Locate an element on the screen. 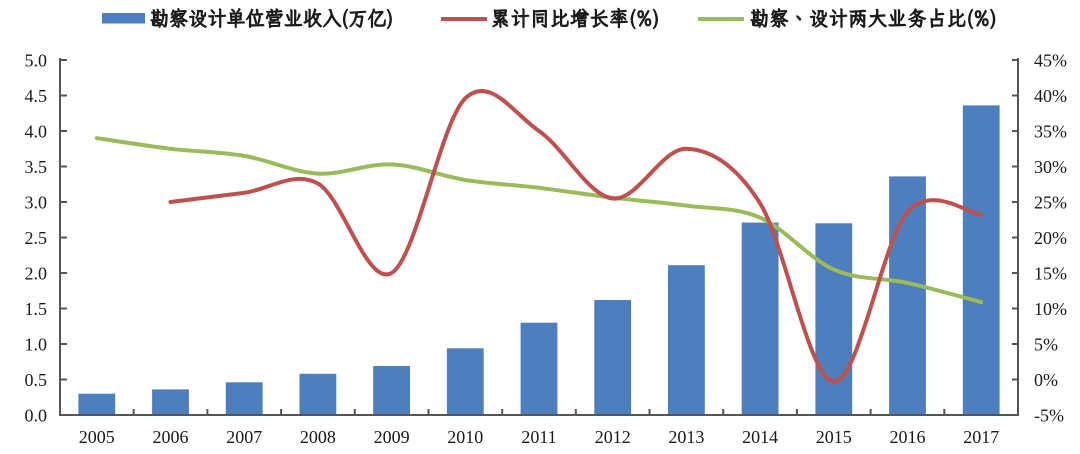 Image resolution: width=1080 pixels, height=454 pixels. svg-text: 1.5 is located at coordinates (36, 309).